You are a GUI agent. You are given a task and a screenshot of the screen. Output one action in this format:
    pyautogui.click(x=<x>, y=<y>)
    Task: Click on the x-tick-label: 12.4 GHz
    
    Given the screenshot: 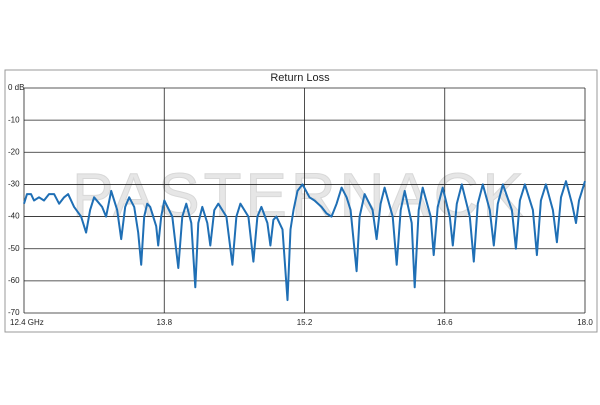 What is the action you would take?
    pyautogui.click(x=27, y=322)
    